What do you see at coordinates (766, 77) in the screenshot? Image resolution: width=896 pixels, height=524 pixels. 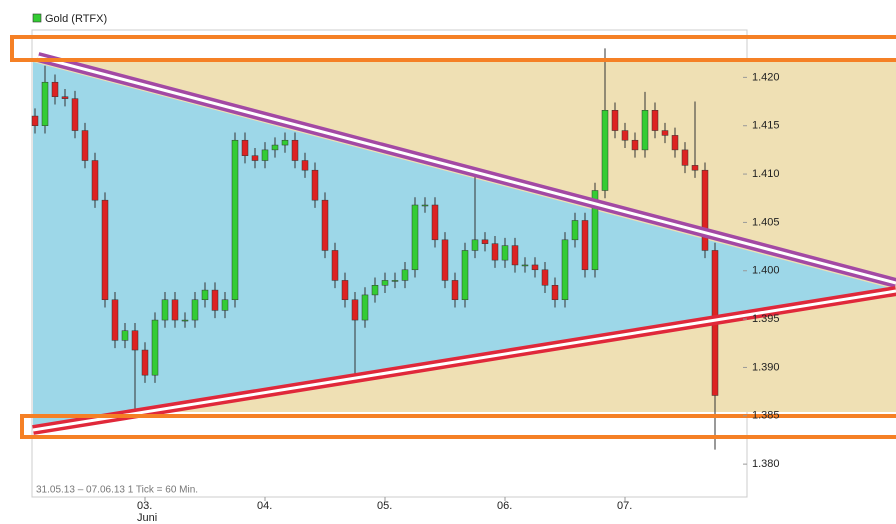 I see `y-tick-label: 1.420` at bounding box center [766, 77].